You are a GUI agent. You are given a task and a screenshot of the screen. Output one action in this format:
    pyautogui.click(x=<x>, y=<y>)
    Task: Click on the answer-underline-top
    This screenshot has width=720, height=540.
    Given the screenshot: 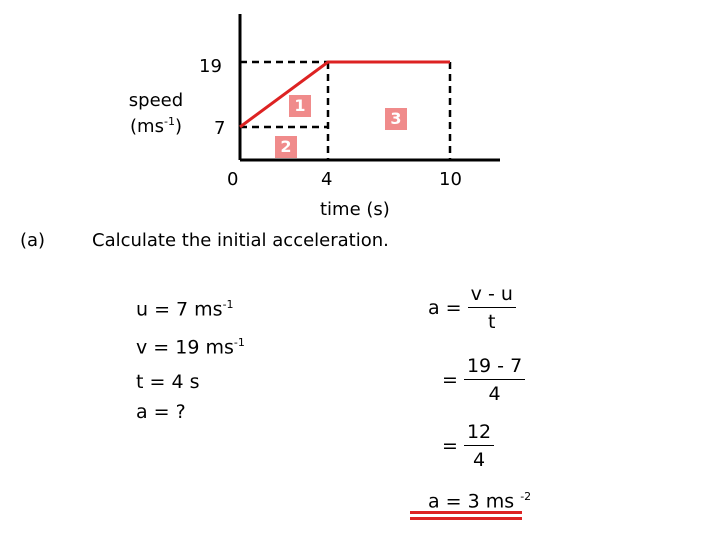 What is the action you would take?
    pyautogui.click(x=466, y=512)
    